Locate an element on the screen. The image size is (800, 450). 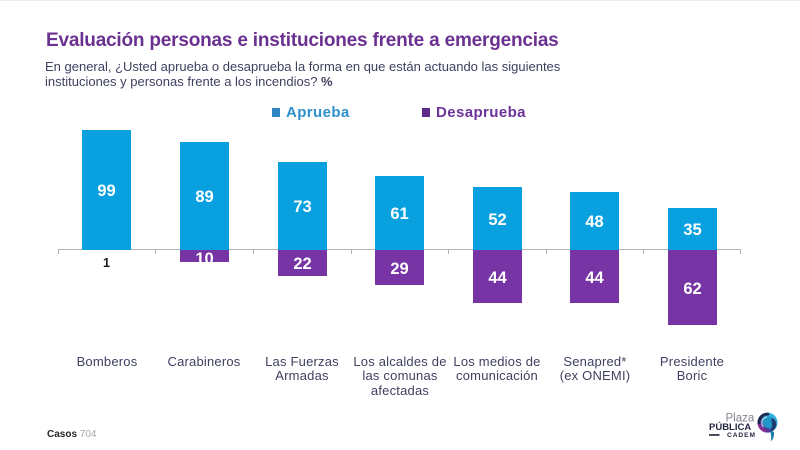
svg-text: Plaza is located at coordinates (740, 419).